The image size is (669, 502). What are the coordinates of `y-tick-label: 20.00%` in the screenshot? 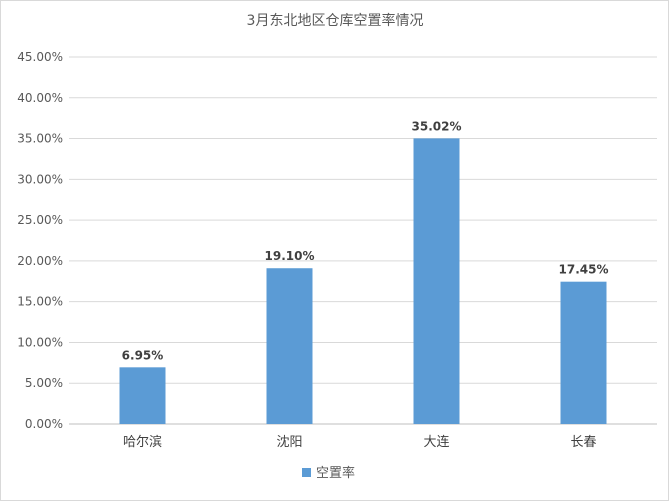 It's located at (40, 261).